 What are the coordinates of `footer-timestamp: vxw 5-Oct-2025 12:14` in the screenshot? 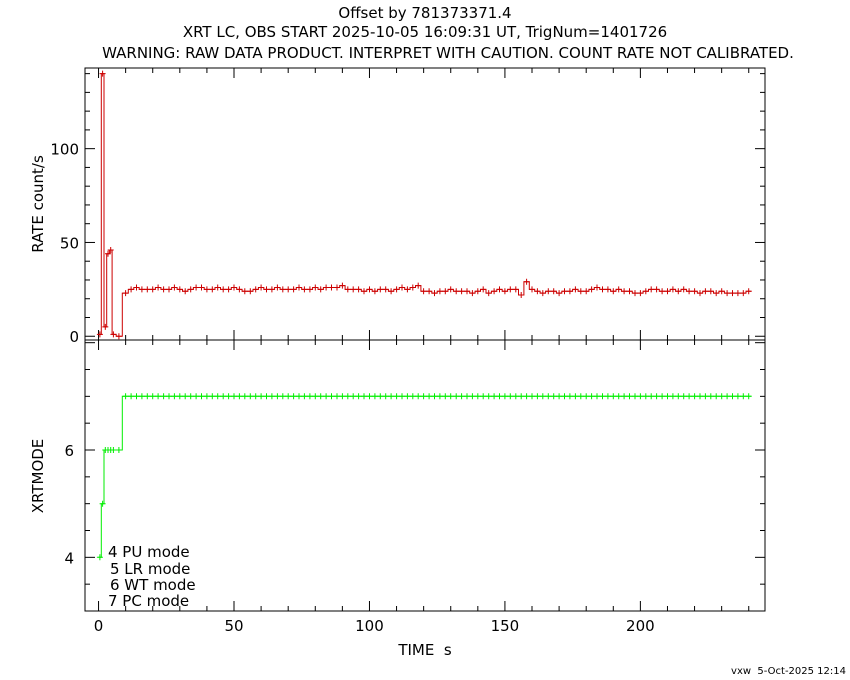 It's located at (788, 671).